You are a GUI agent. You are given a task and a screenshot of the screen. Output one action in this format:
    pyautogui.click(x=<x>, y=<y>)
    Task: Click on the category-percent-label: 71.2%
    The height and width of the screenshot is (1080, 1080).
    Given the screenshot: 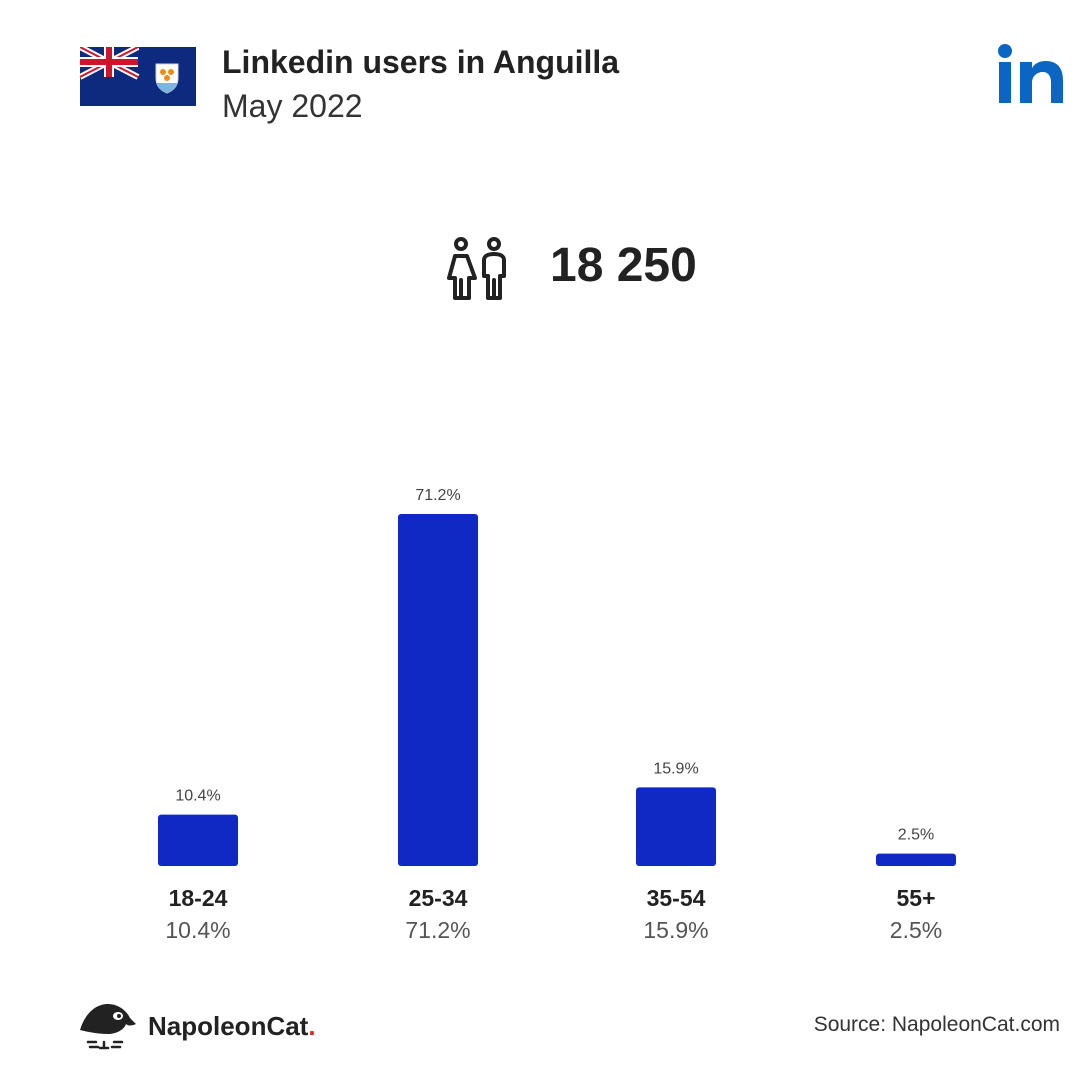 What is the action you would take?
    pyautogui.click(x=437, y=930)
    